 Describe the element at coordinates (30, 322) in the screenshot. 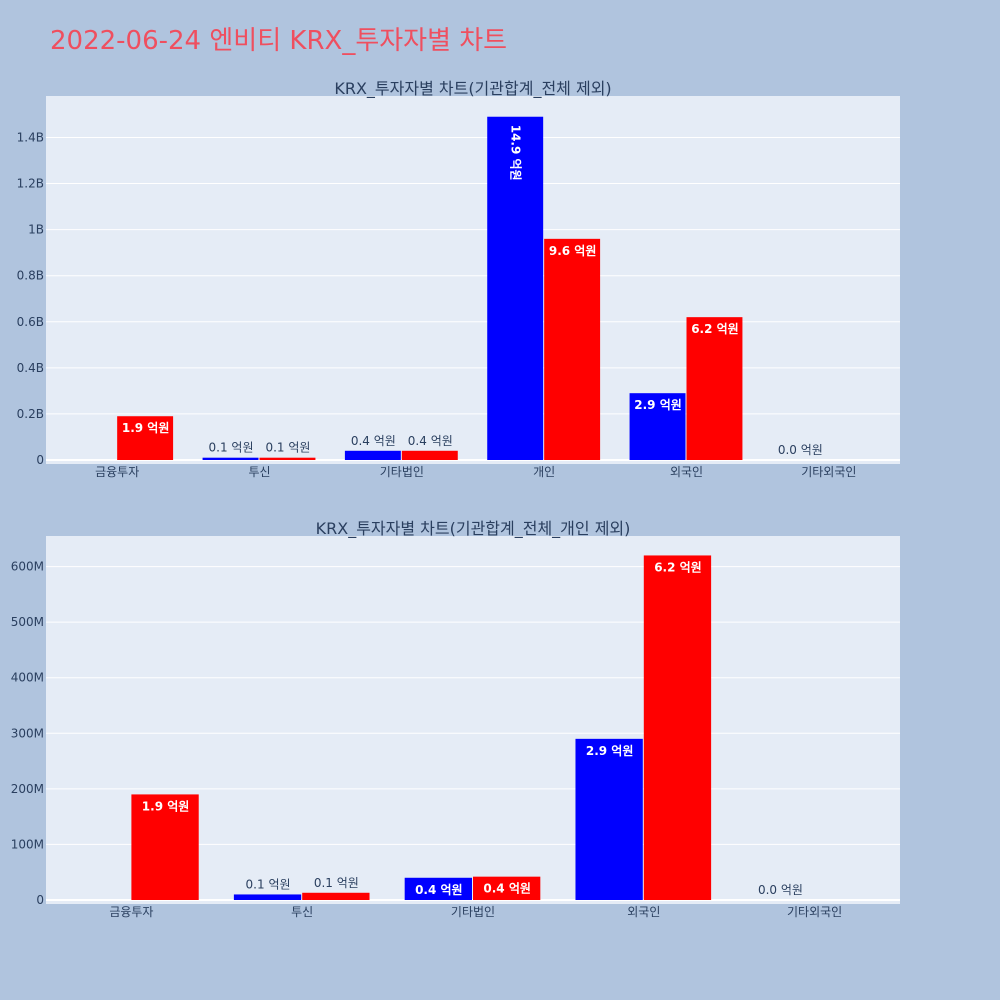

I see `y-tick-label: 0.6B` at that location.